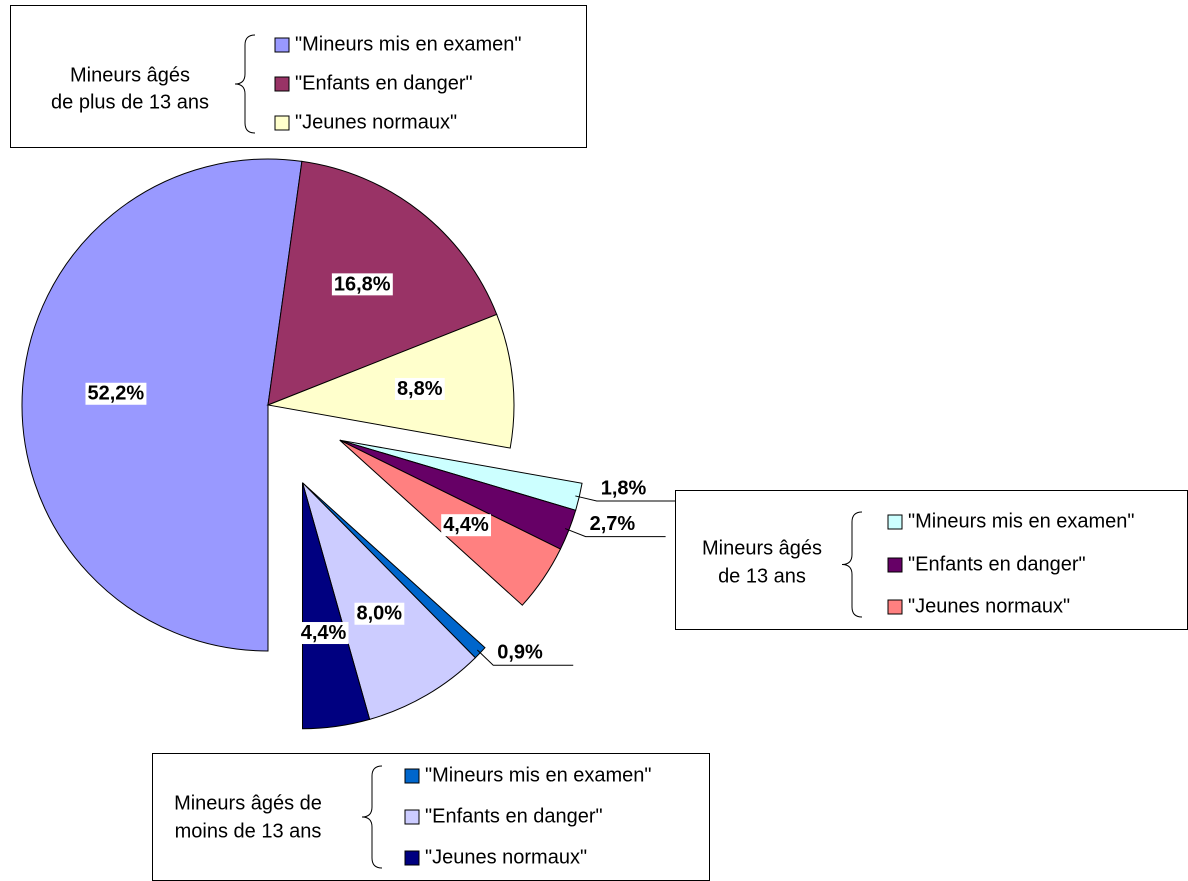 This screenshot has width=1188, height=881. What do you see at coordinates (248, 831) in the screenshot?
I see `legend-group-name: moins de 13 ans` at bounding box center [248, 831].